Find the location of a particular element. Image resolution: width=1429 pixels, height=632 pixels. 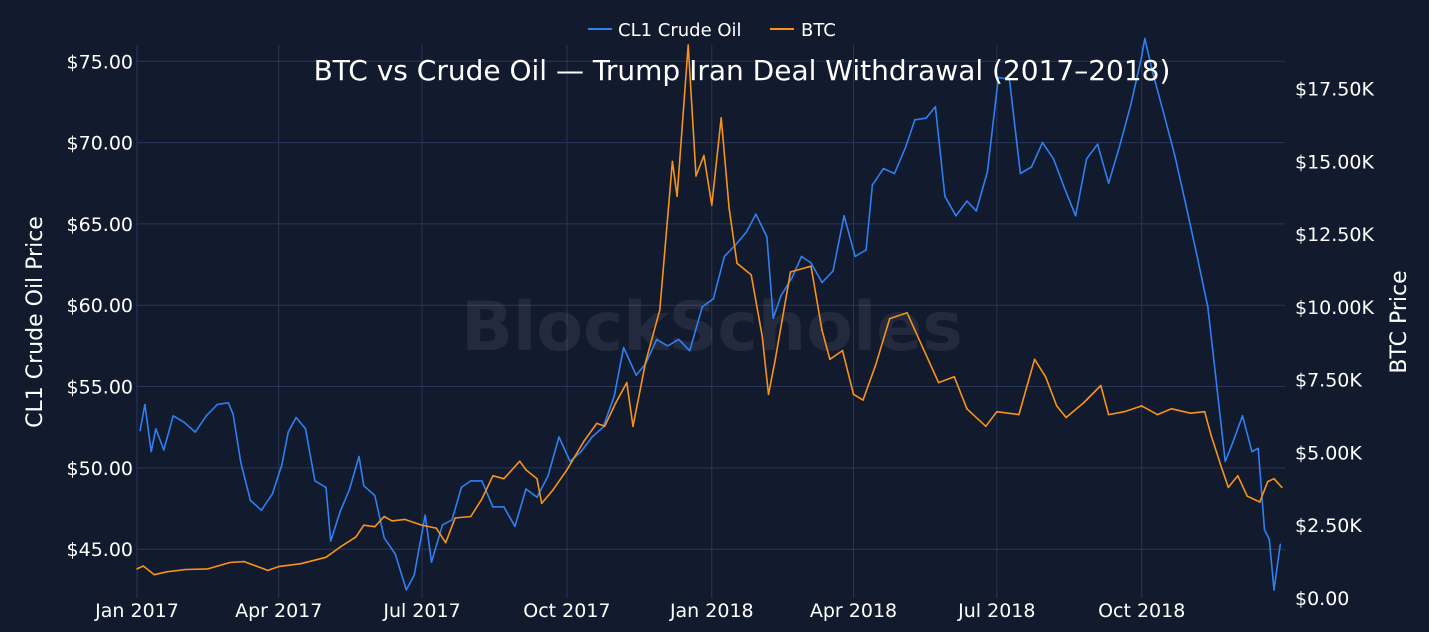

y2-tick-label: $10.00K is located at coordinates (1334, 308).